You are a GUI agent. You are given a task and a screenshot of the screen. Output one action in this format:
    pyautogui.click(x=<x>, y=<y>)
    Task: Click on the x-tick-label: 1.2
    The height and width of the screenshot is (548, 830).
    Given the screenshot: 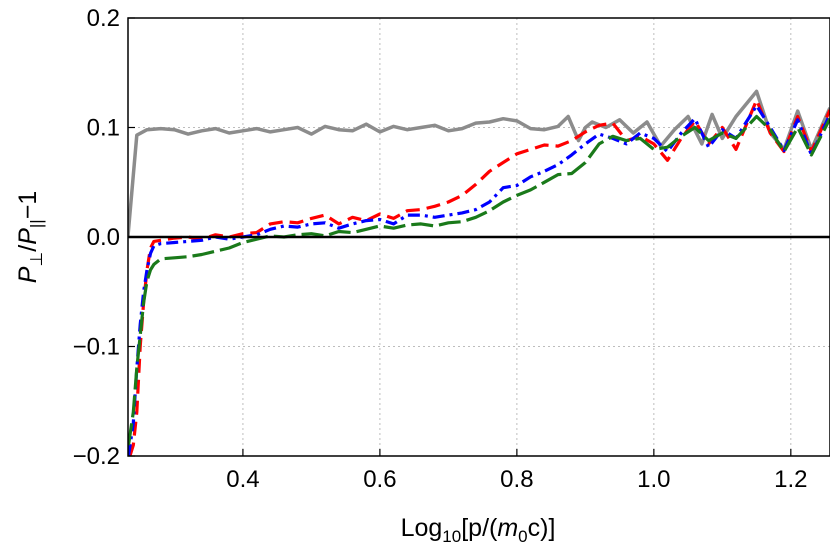 What is the action you would take?
    pyautogui.click(x=790, y=479)
    